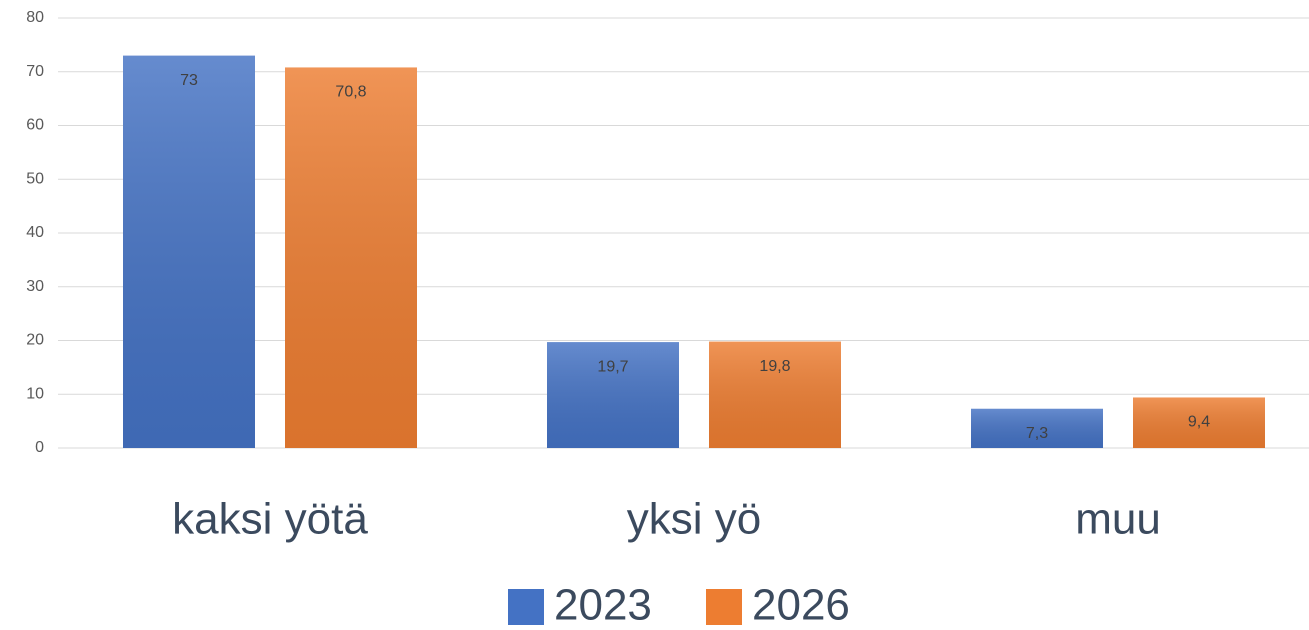  I want to click on y-tick-label: 10, so click(35, 393).